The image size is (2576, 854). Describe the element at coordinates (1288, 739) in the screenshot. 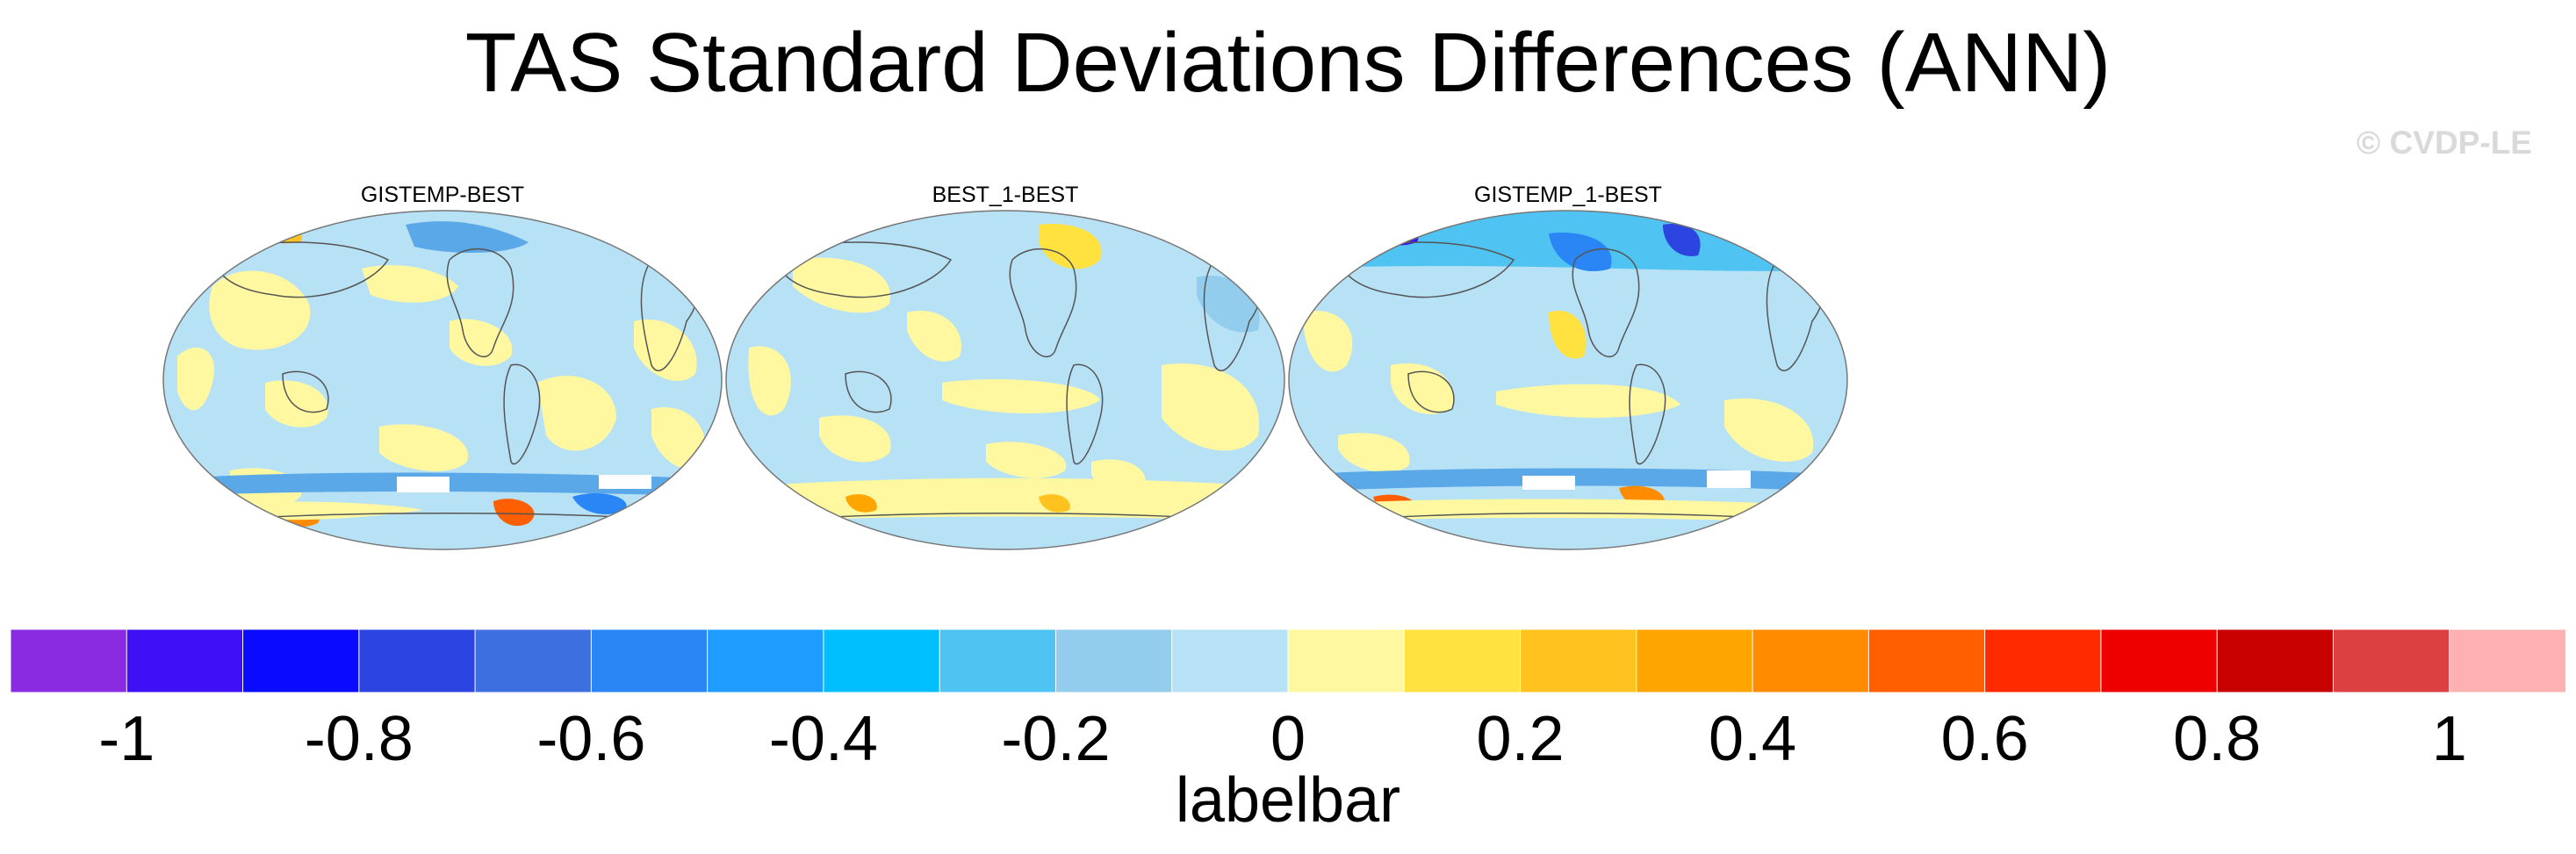

I see `colorbar-tick-label: 0` at that location.